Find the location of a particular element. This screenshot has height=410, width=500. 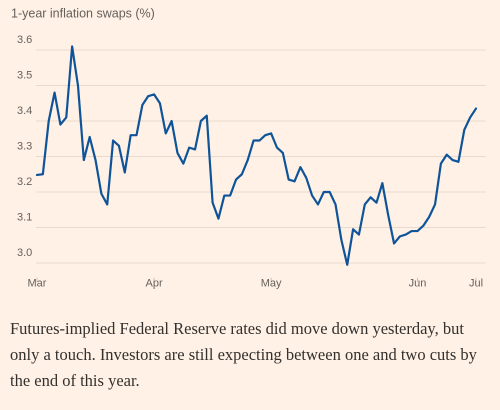

y-tick-label: 3.1 is located at coordinates (24, 217).